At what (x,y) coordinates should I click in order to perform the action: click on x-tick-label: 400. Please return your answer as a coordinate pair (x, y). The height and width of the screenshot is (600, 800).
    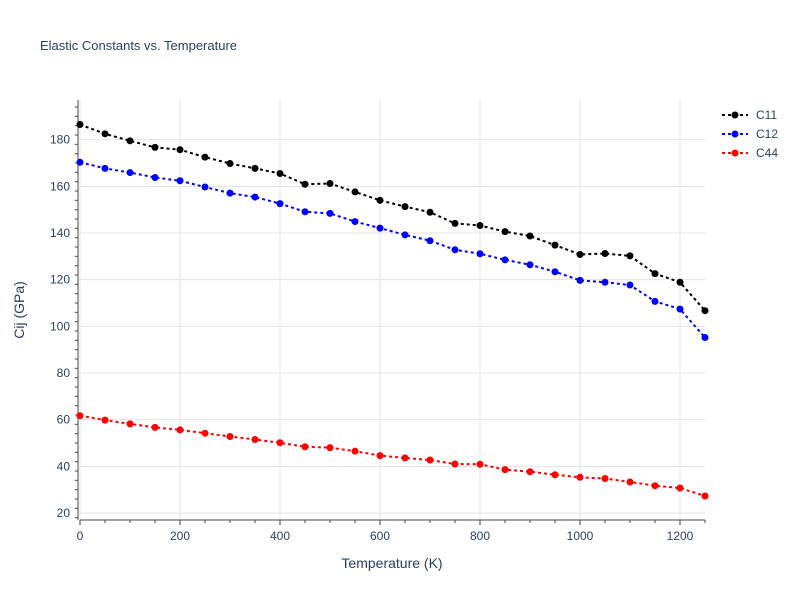
    Looking at the image, I should click on (280, 536).